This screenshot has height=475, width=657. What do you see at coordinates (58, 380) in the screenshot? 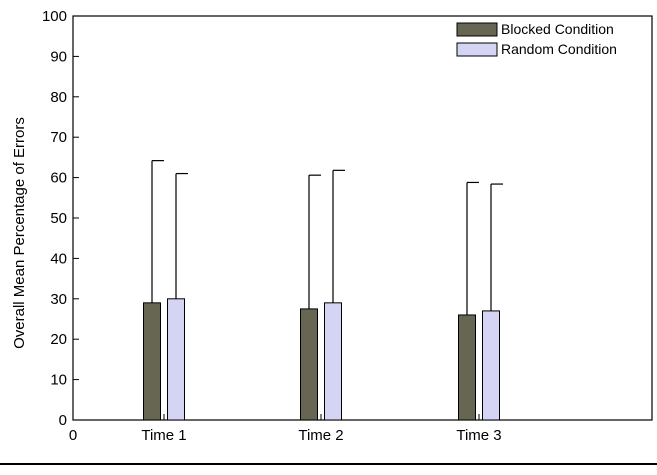
I see `y-tick-label-10: 10` at bounding box center [58, 380].